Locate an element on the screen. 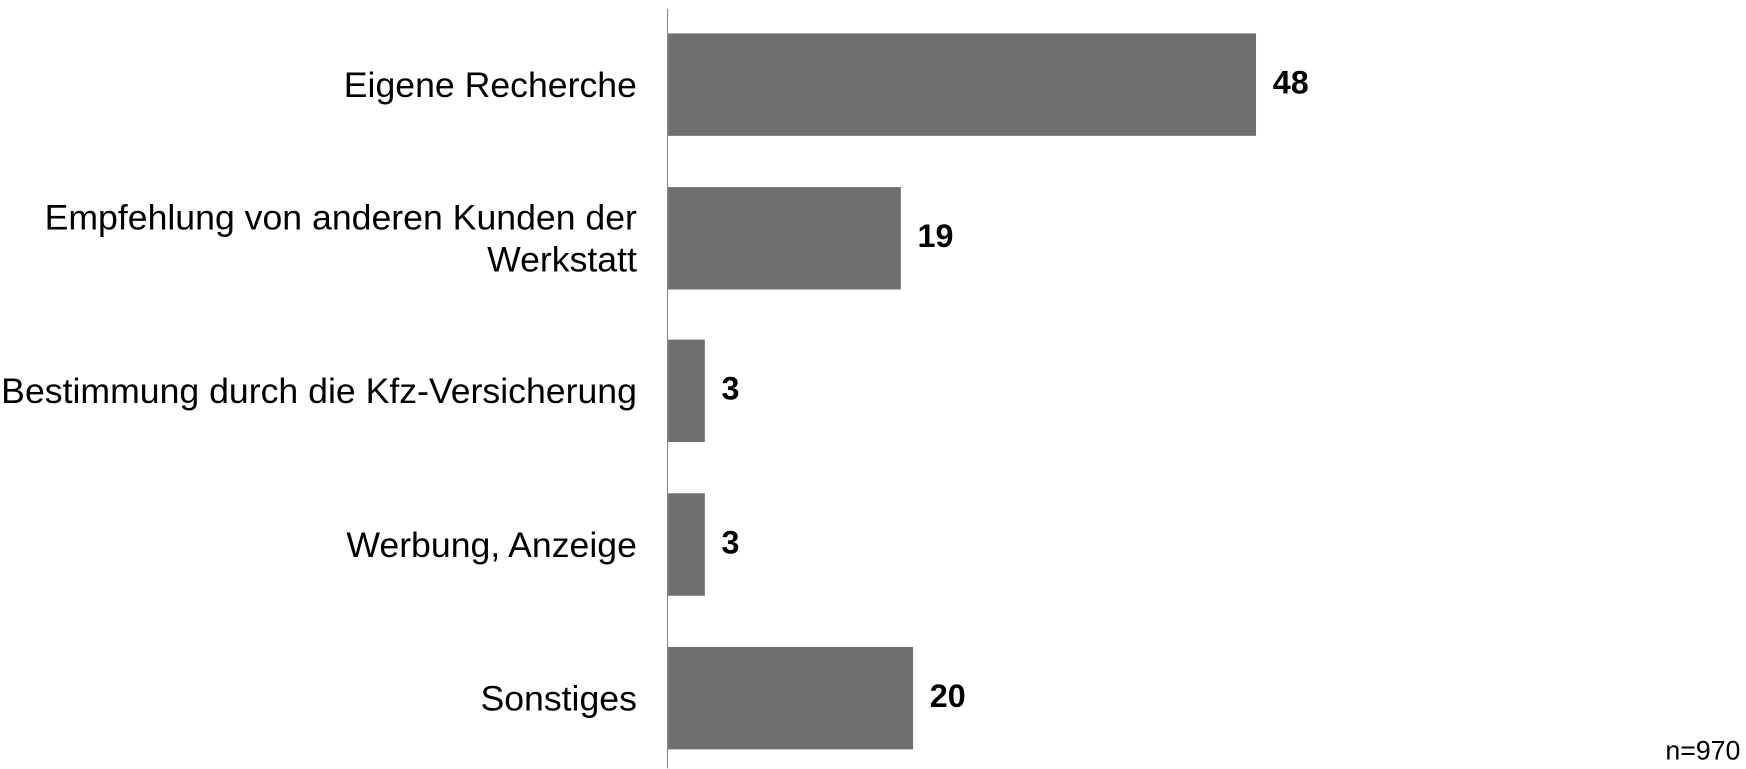  value-label: 20 is located at coordinates (947, 697).